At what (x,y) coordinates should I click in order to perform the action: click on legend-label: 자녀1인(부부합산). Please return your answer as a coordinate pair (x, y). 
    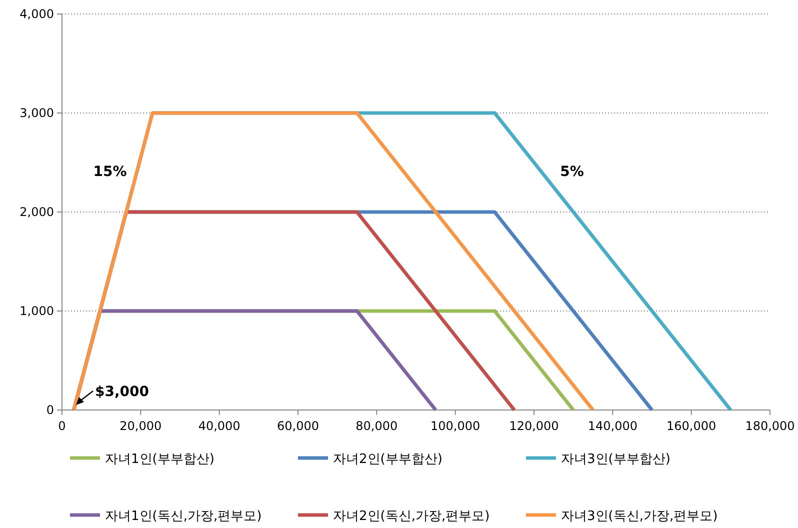
    Looking at the image, I should click on (159, 459).